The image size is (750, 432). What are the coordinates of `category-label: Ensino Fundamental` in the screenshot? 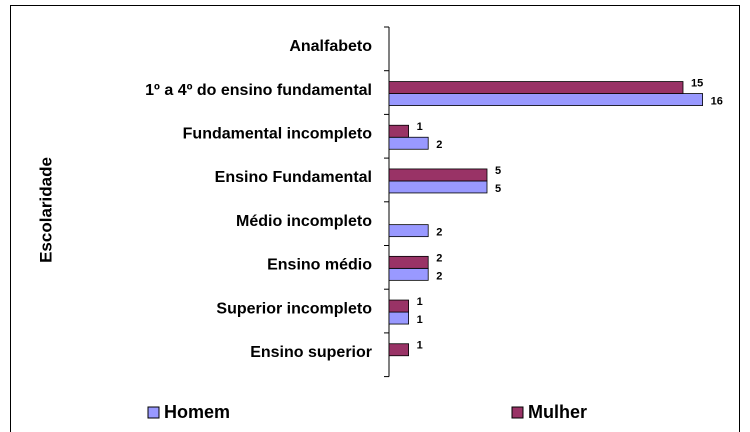 It's located at (293, 177).